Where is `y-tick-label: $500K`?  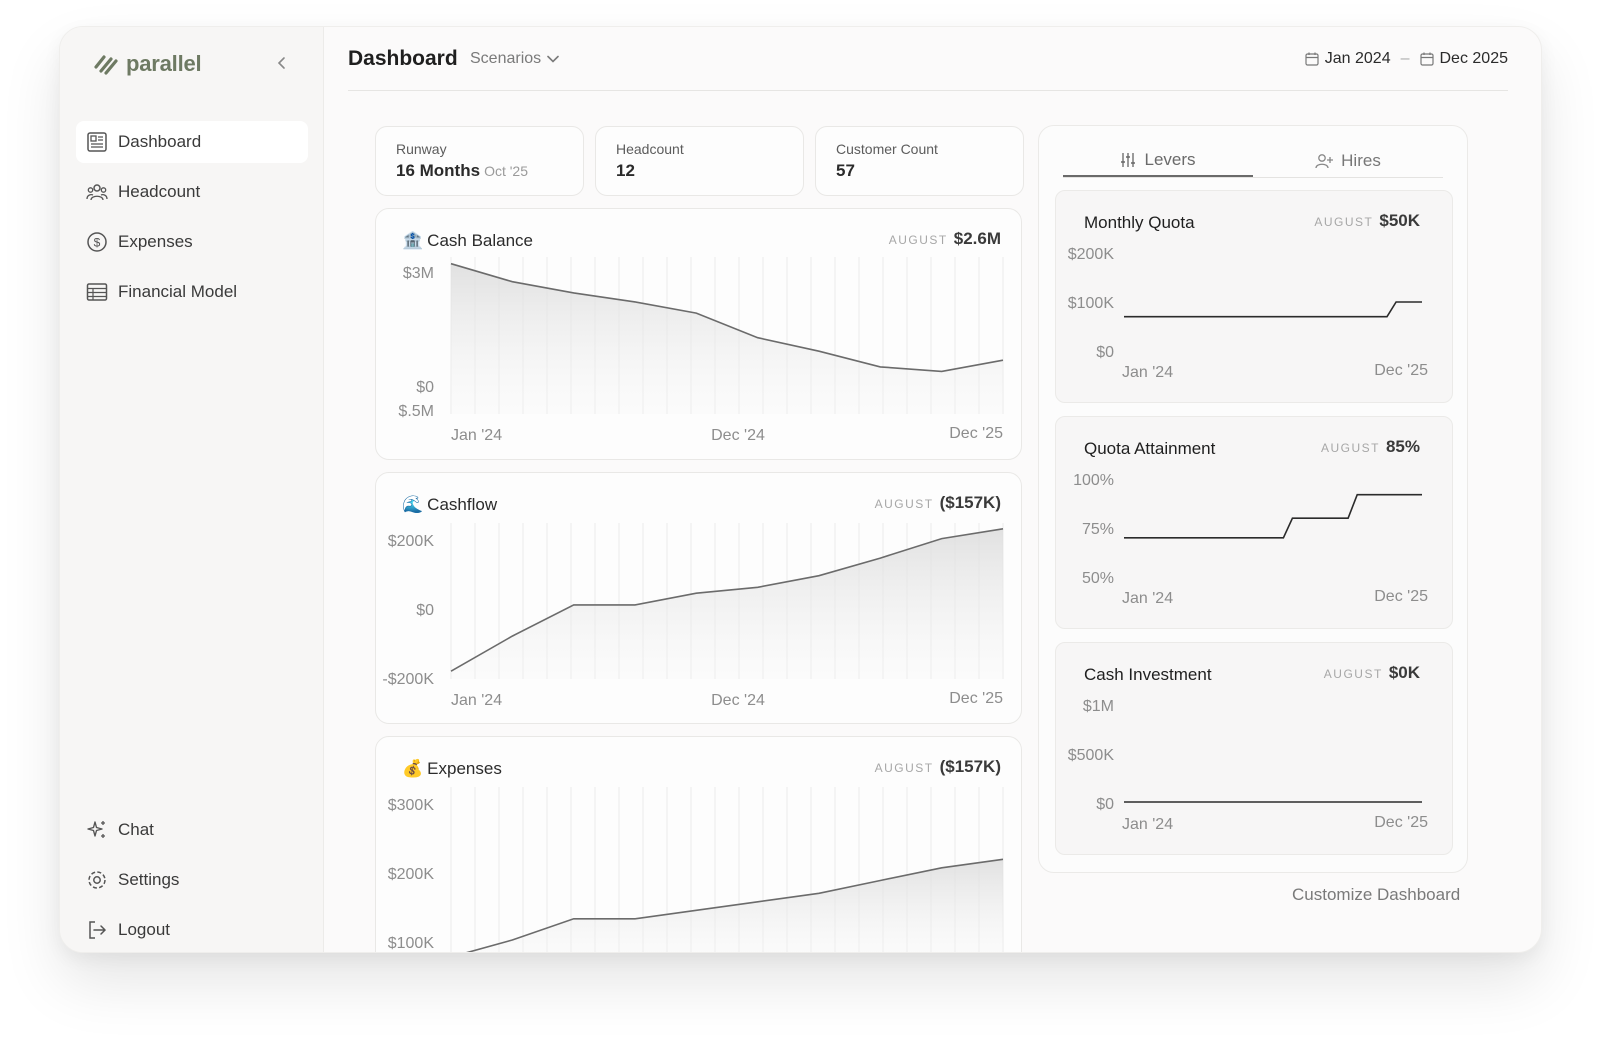 y-tick-label: $500K is located at coordinates (1091, 755).